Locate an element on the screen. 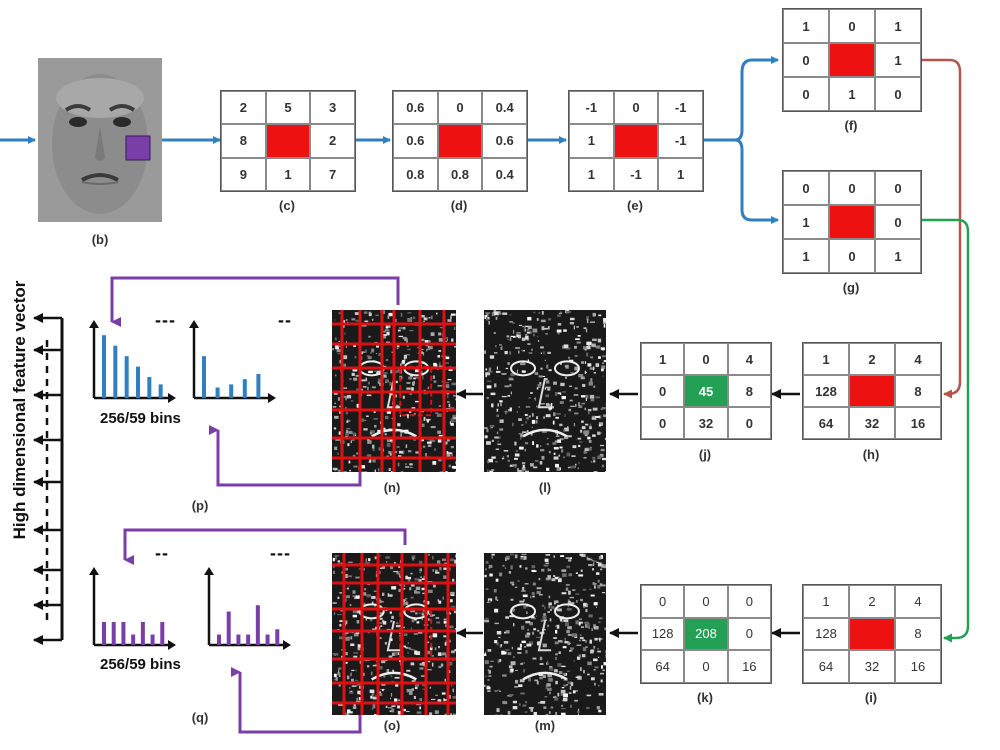  dashes-q-left: -- is located at coordinates (162, 553).